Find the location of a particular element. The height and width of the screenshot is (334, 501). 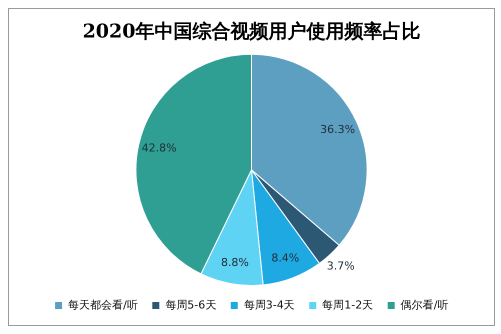

data-label: 36.3% is located at coordinates (338, 129).